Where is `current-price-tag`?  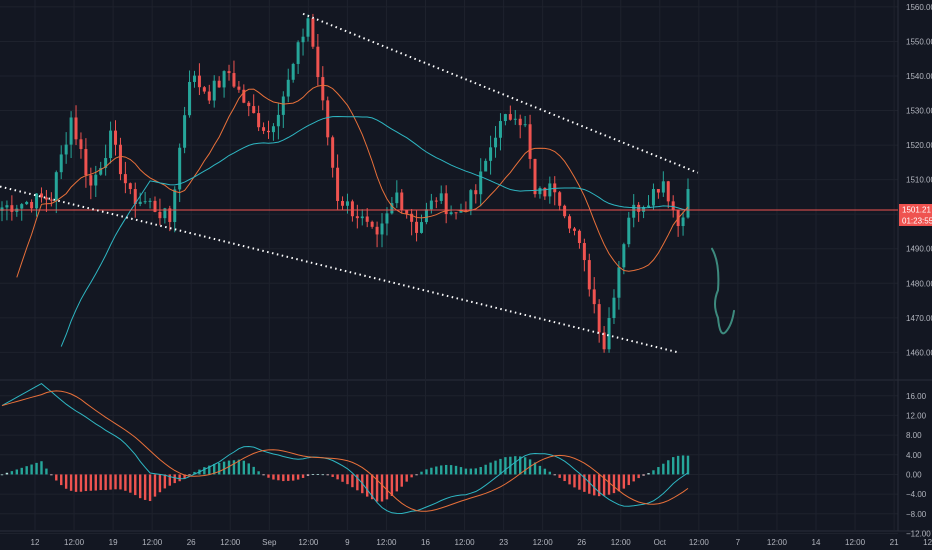 current-price-tag is located at coordinates (915, 210).